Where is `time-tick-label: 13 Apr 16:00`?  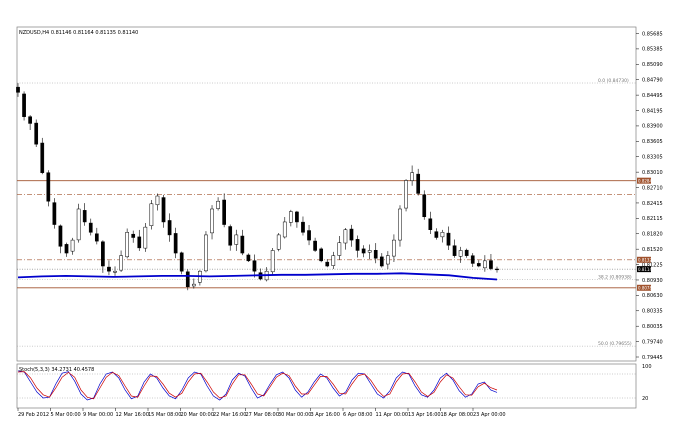 time-tick-label: 13 Apr 16:00 is located at coordinates (424, 415).